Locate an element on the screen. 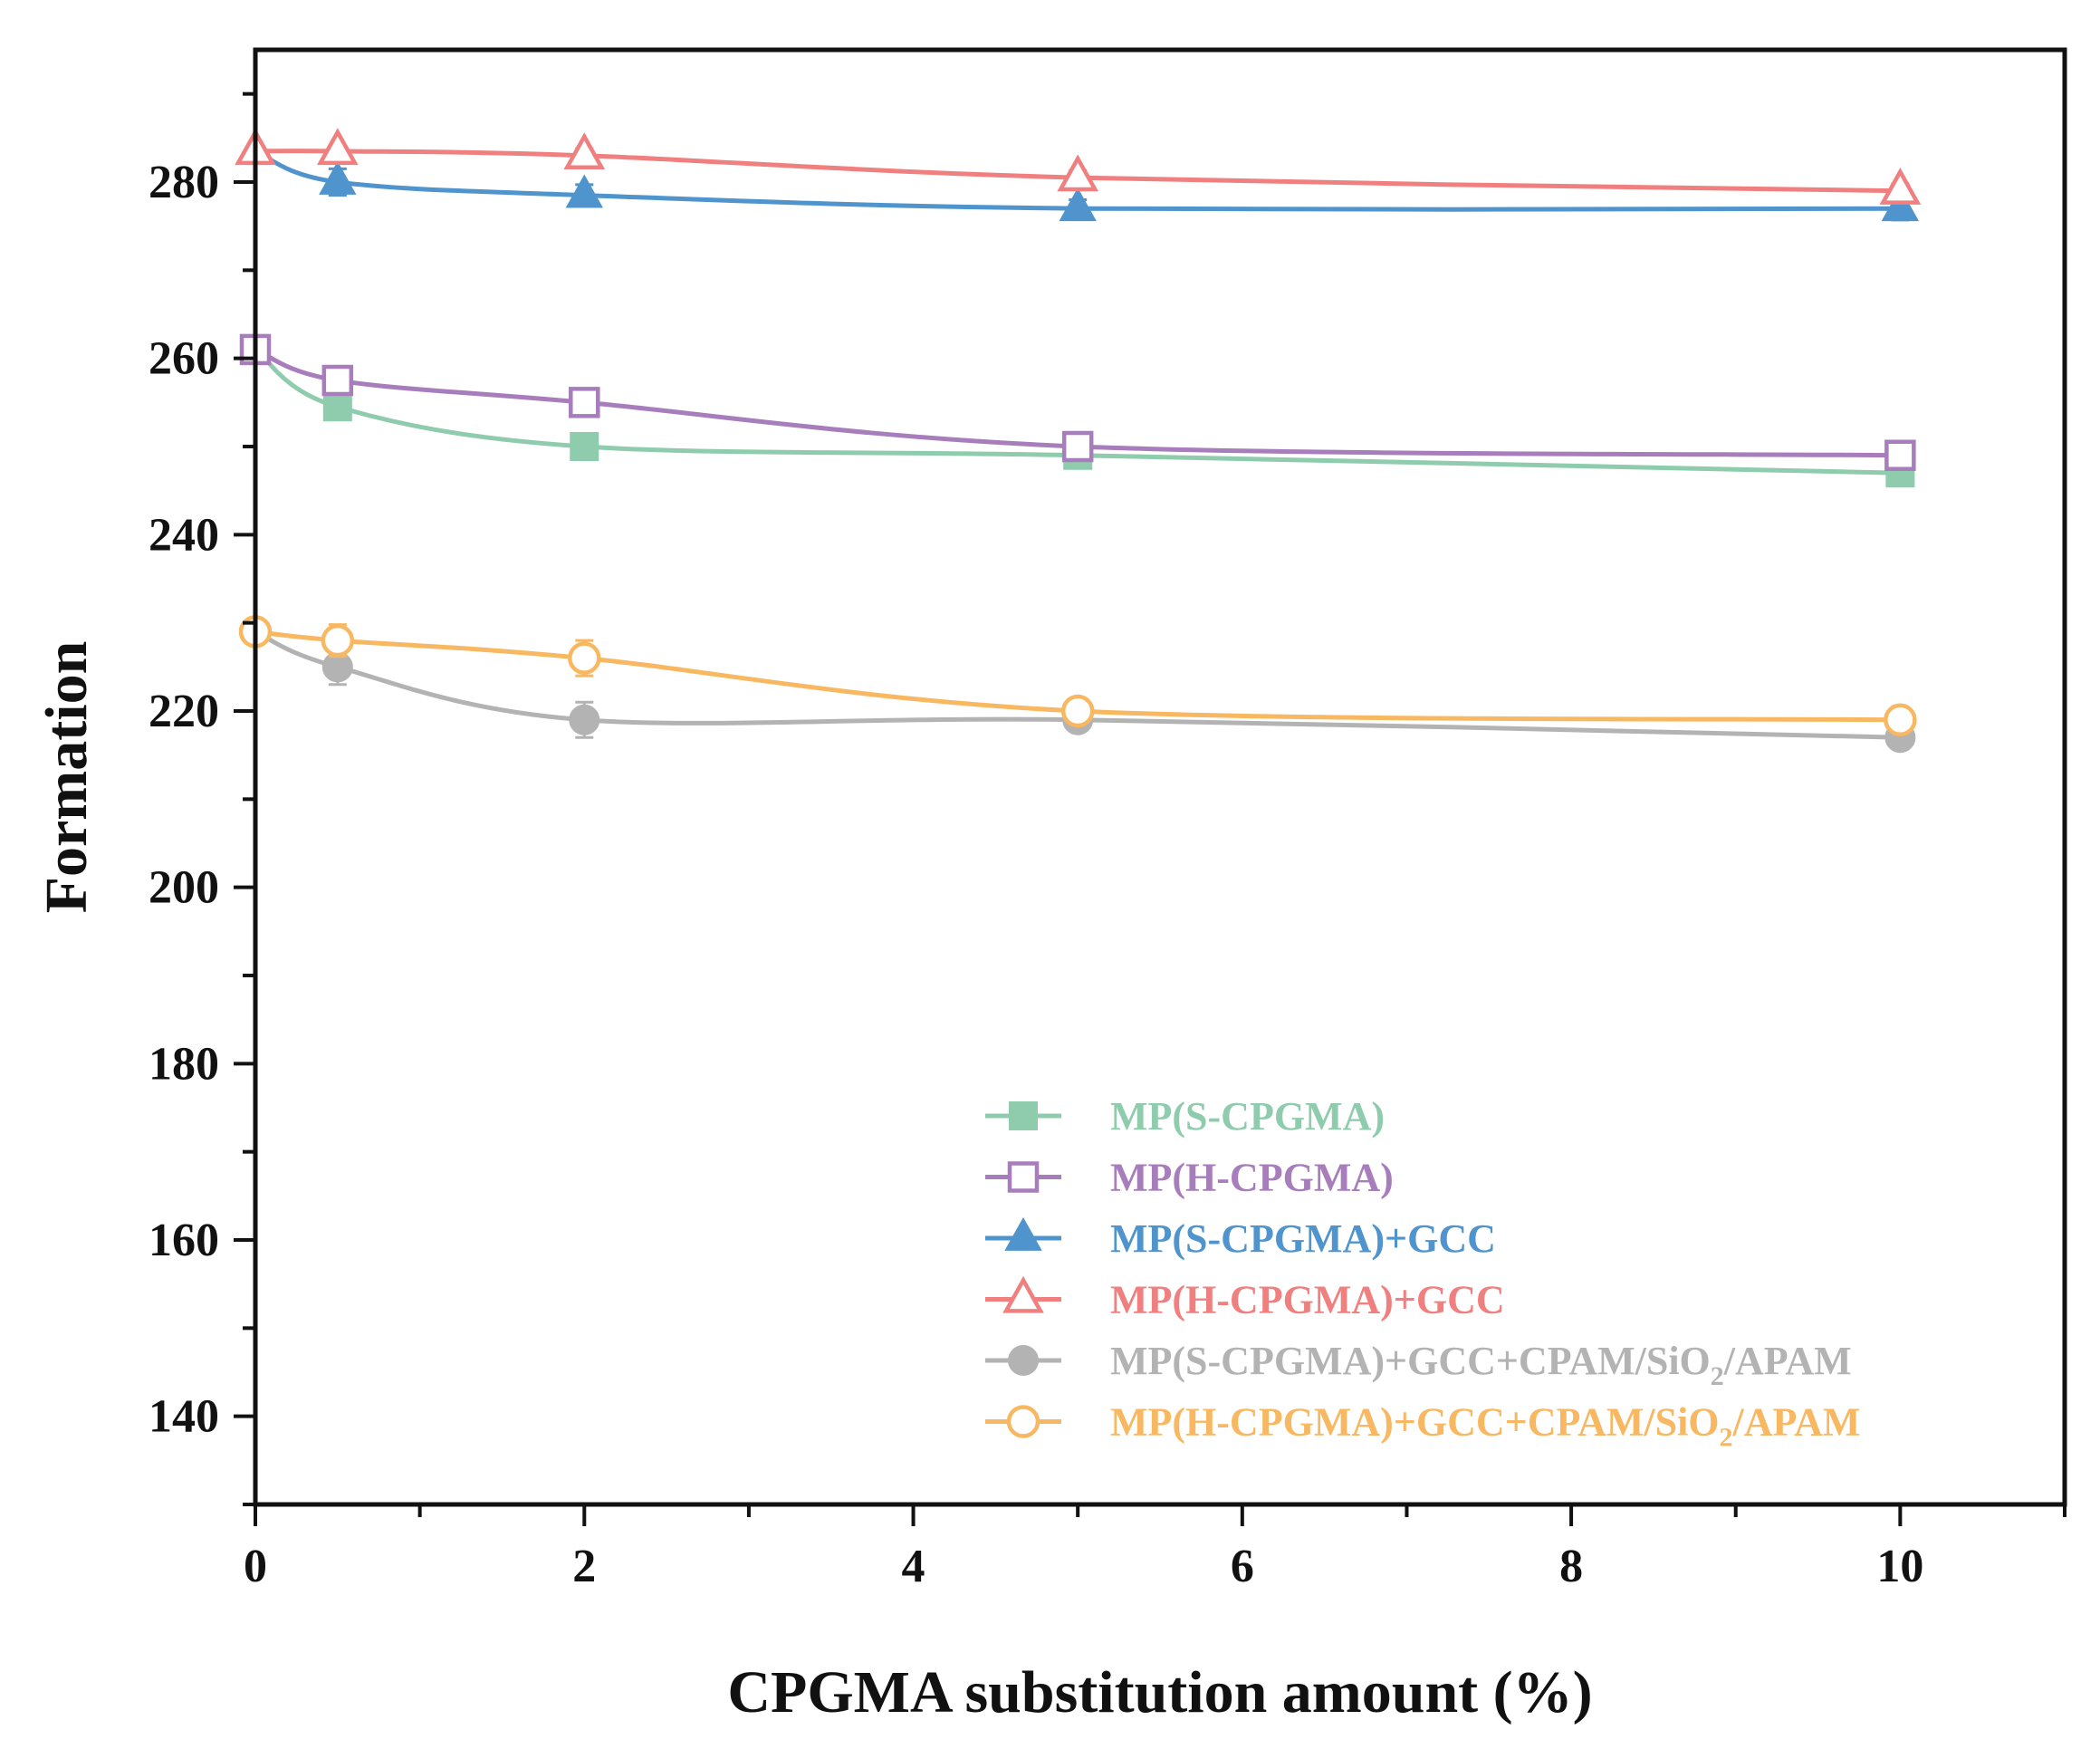  legend-label: MP(S-CPGMA) is located at coordinates (1247, 1116).